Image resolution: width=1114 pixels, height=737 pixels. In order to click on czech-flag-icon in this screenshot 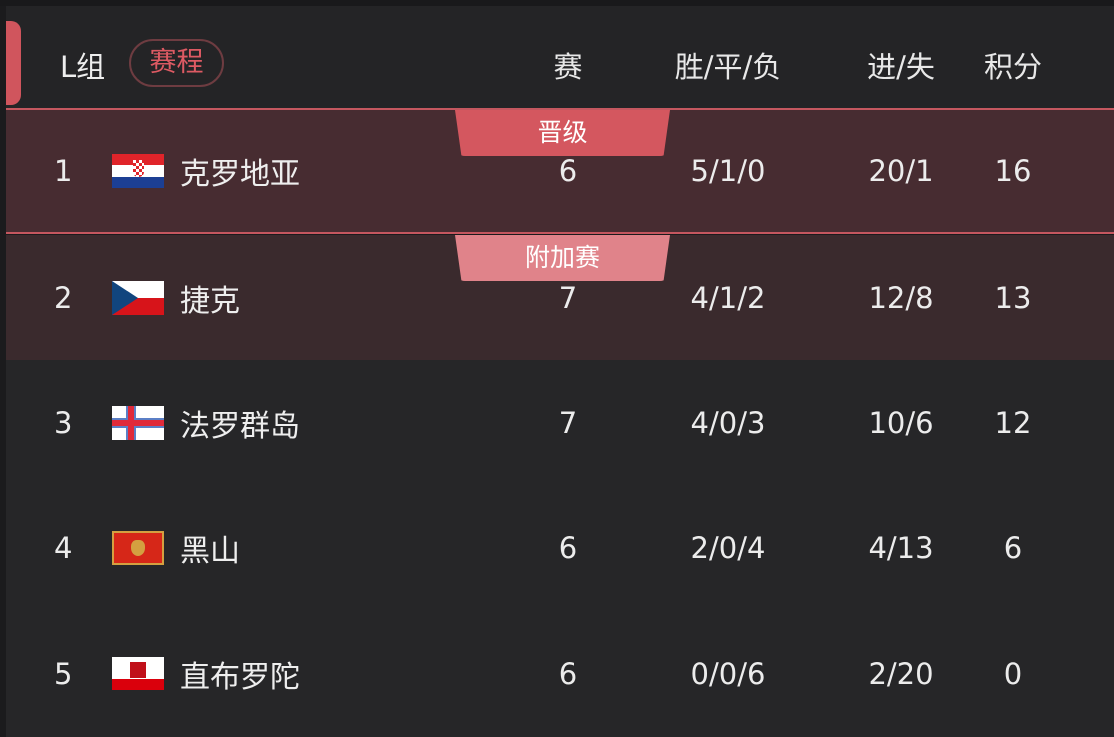, I will do `click(138, 297)`.